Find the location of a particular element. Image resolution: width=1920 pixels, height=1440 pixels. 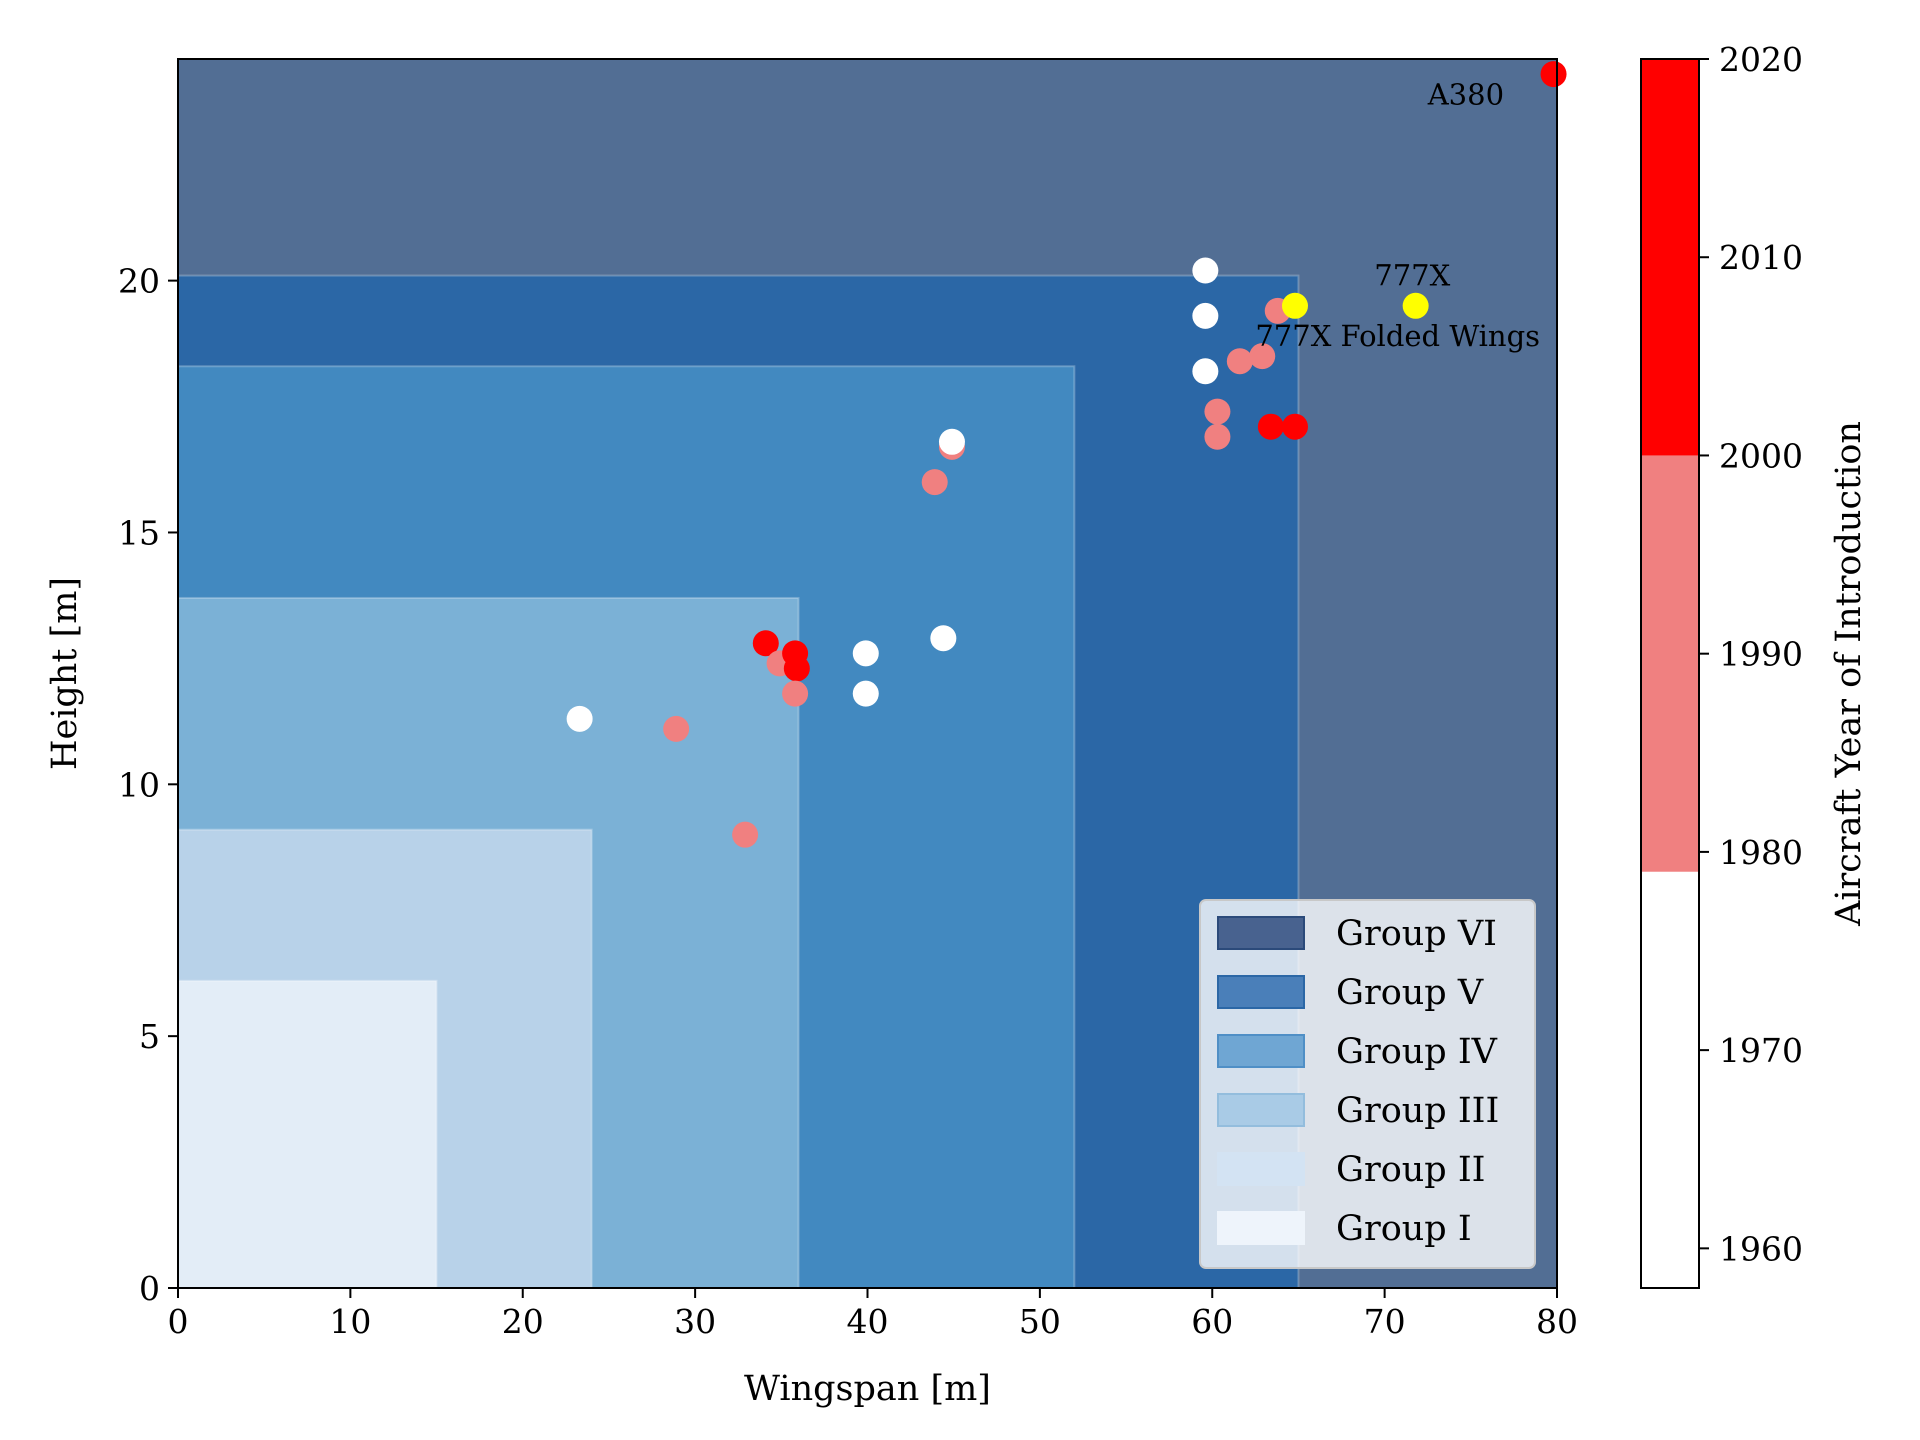

x-tick-label: 50 is located at coordinates (1040, 1321).